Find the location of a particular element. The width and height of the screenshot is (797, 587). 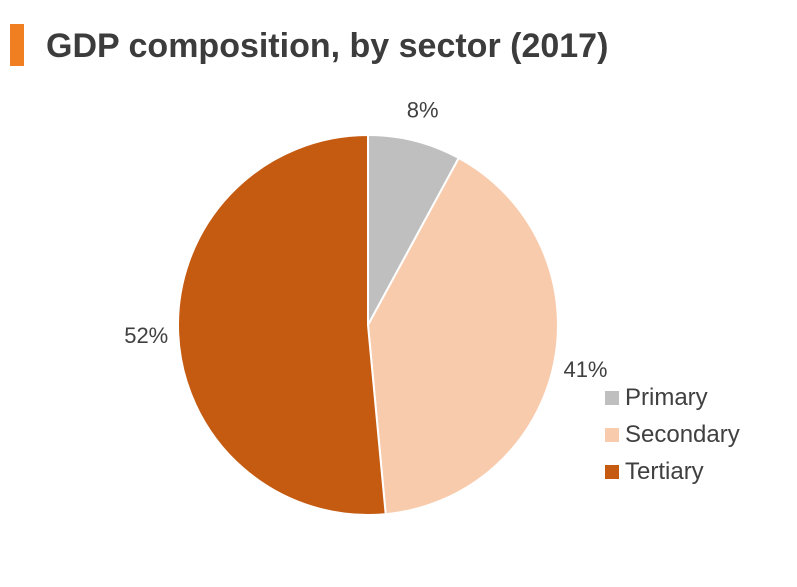

legend-item-tertiary: Tertiary is located at coordinates (672, 471).